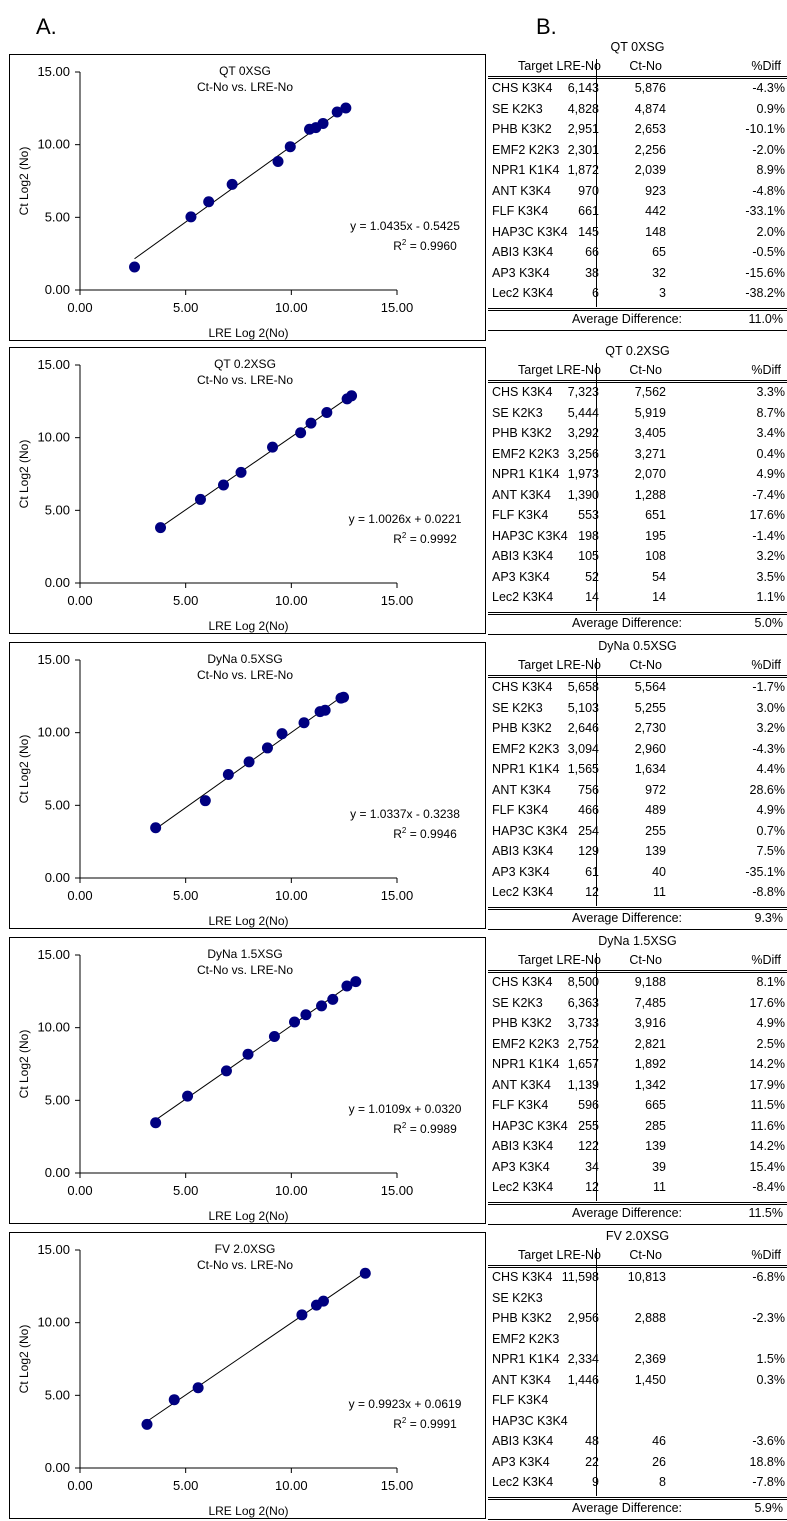  Describe the element at coordinates (771, 830) in the screenshot. I see `table-cell: 0.7%` at that location.